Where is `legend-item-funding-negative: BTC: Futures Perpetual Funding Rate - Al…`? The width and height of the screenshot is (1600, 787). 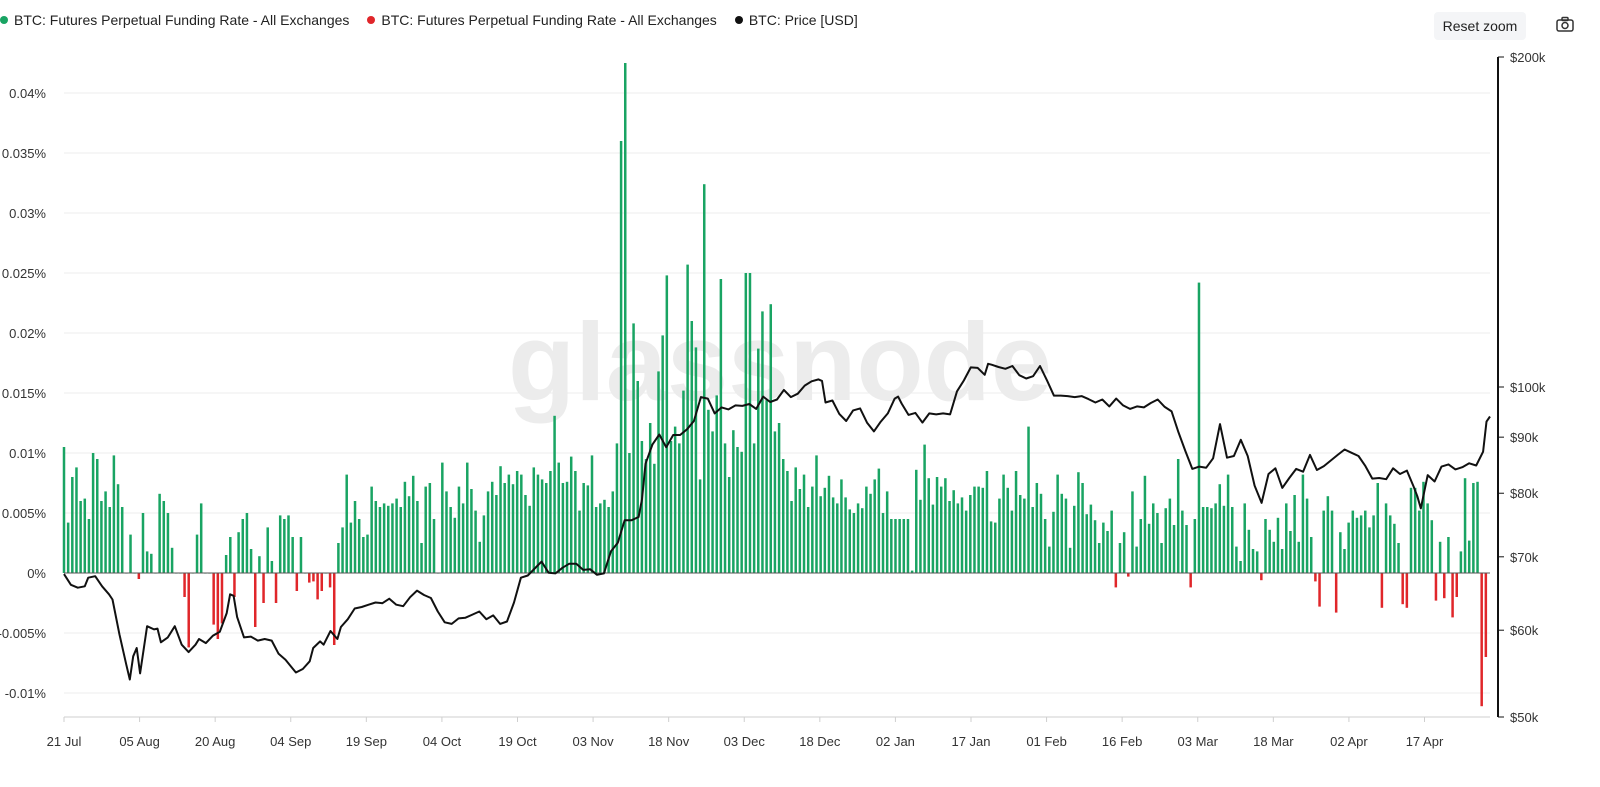
legend-item-funding-negative: BTC: Futures Perpetual Funding Rate - Al… is located at coordinates (542, 20).